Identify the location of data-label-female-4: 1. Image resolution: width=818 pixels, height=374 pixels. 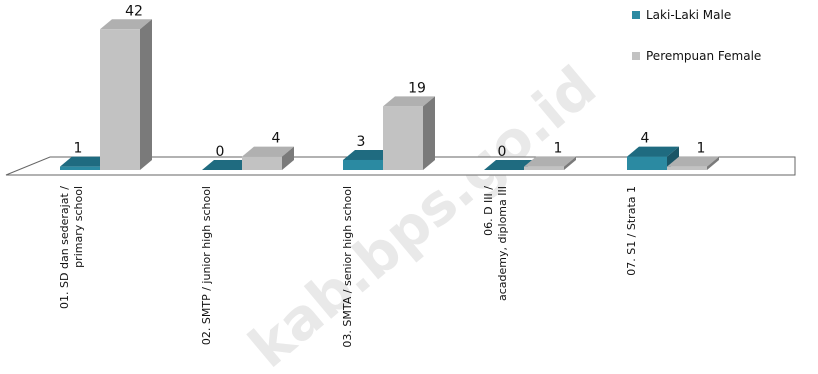
(558, 149).